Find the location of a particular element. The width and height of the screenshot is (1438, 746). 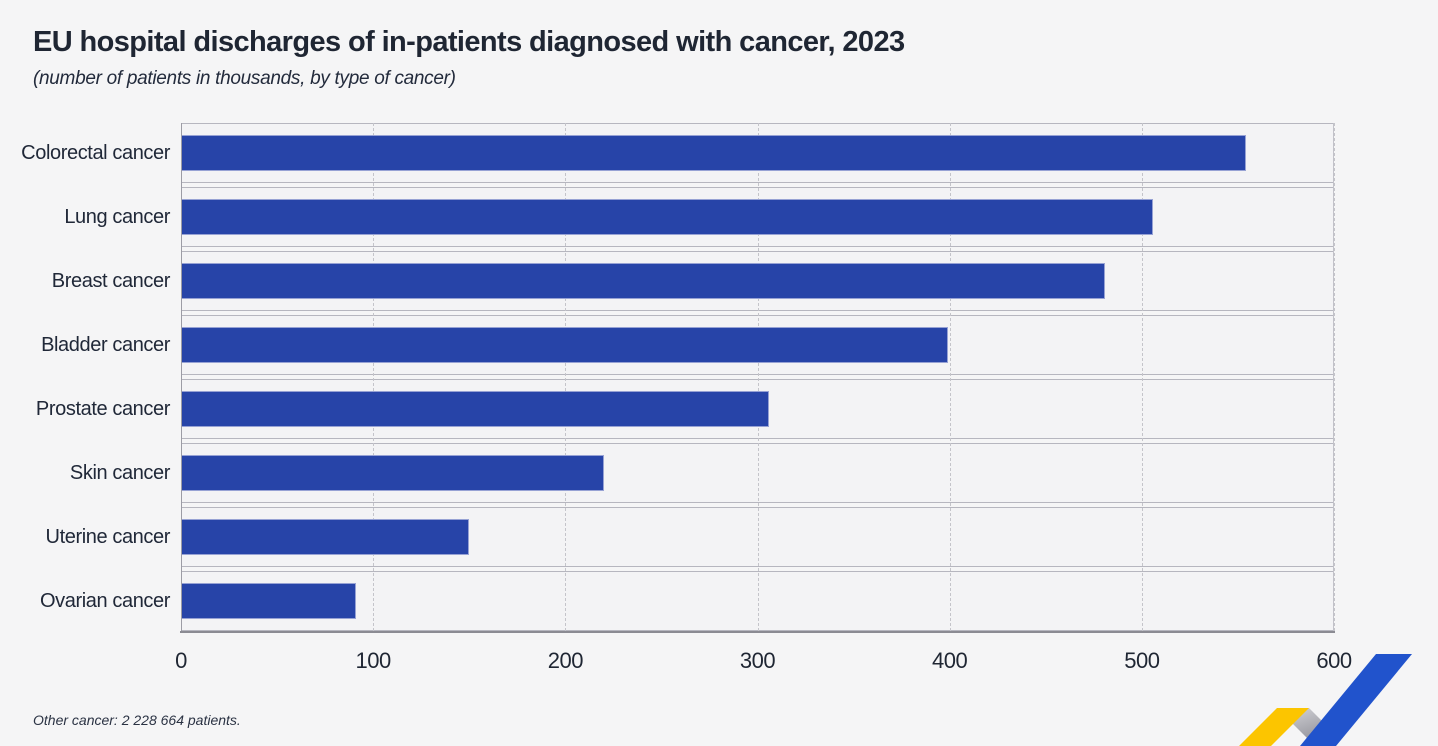

logo-blue-band is located at coordinates (1356, 700).